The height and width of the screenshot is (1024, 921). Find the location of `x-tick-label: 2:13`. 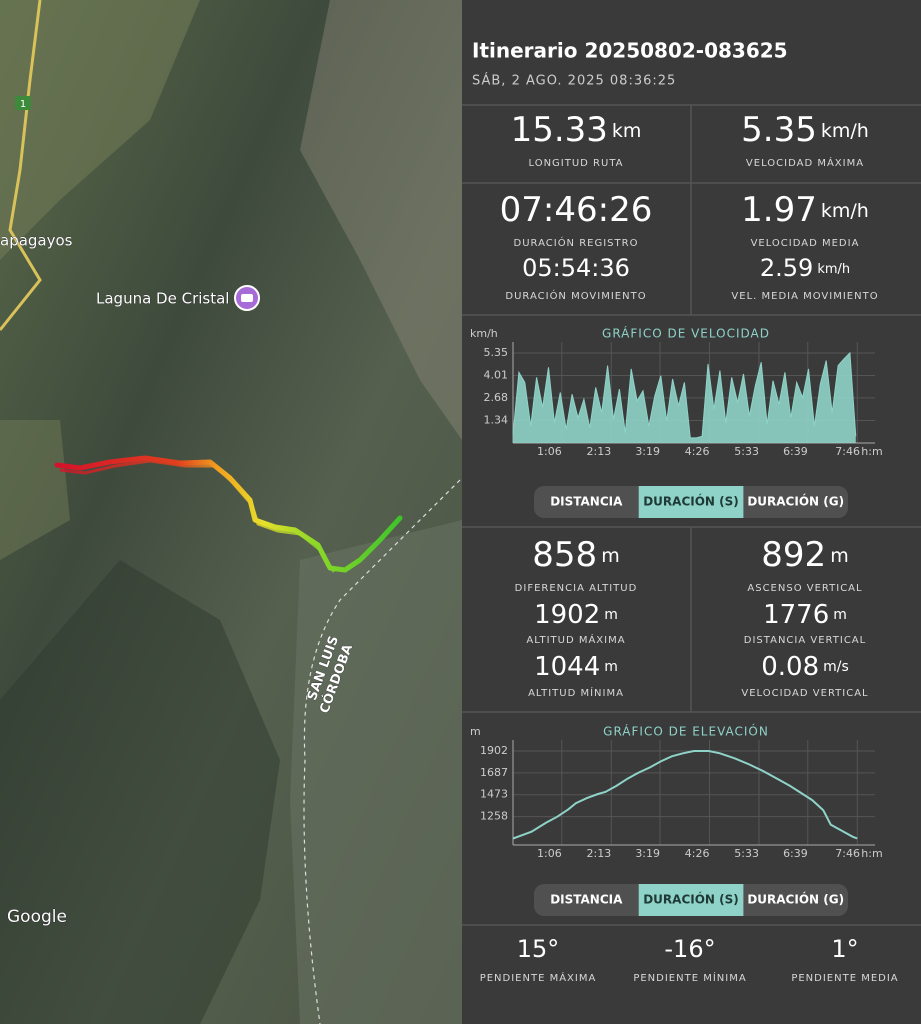

x-tick-label: 2:13 is located at coordinates (599, 853).